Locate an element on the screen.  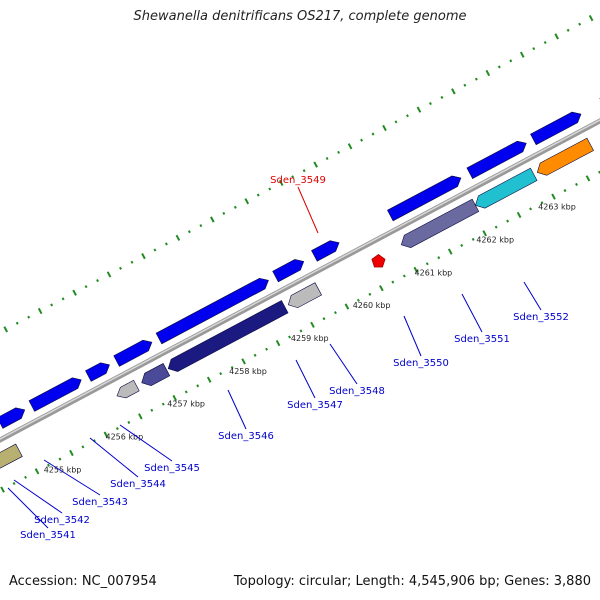
gene-label-sden_3547: Sden_3547 is located at coordinates (315, 405).